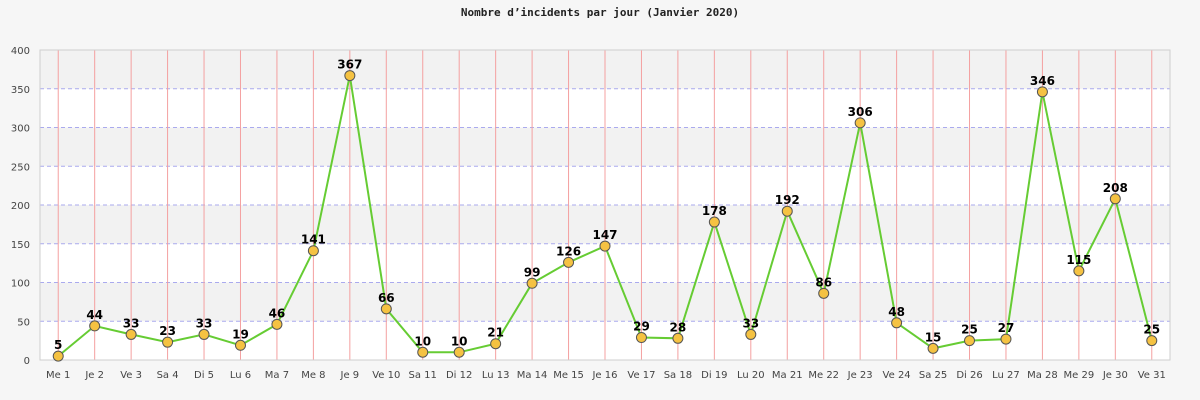 The width and height of the screenshot is (1200, 400). What do you see at coordinates (1006, 328) in the screenshot?
I see `data-label: 27` at bounding box center [1006, 328].